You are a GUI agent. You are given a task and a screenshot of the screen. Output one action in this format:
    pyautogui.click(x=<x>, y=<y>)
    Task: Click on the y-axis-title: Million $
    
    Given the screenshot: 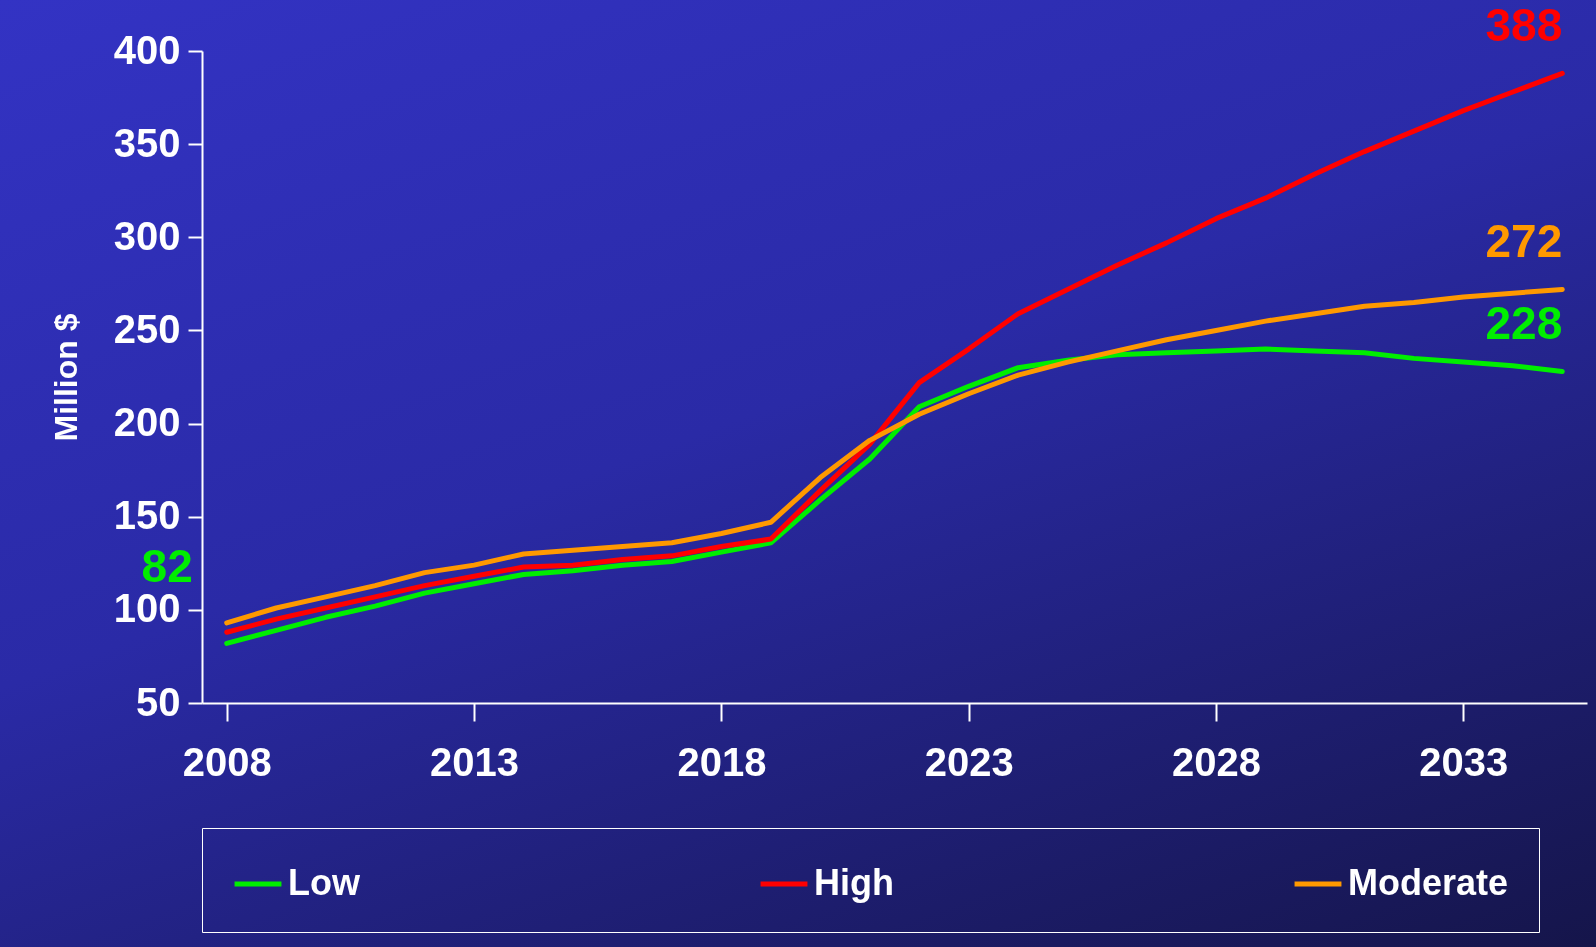 What is the action you would take?
    pyautogui.click(x=65, y=377)
    